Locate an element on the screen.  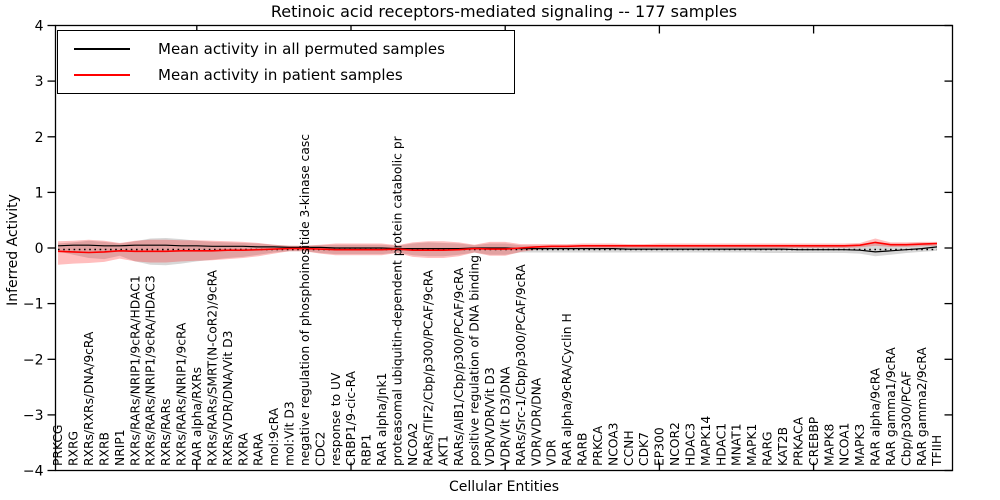
y-tick-label: 2 is located at coordinates (39, 138).